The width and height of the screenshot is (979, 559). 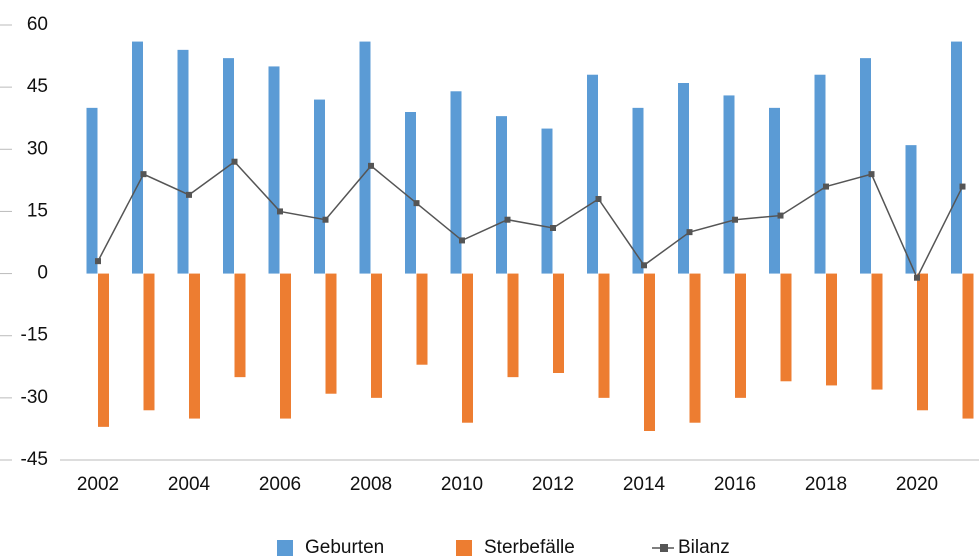 What do you see at coordinates (735, 484) in the screenshot?
I see `x-tick-label: 2016` at bounding box center [735, 484].